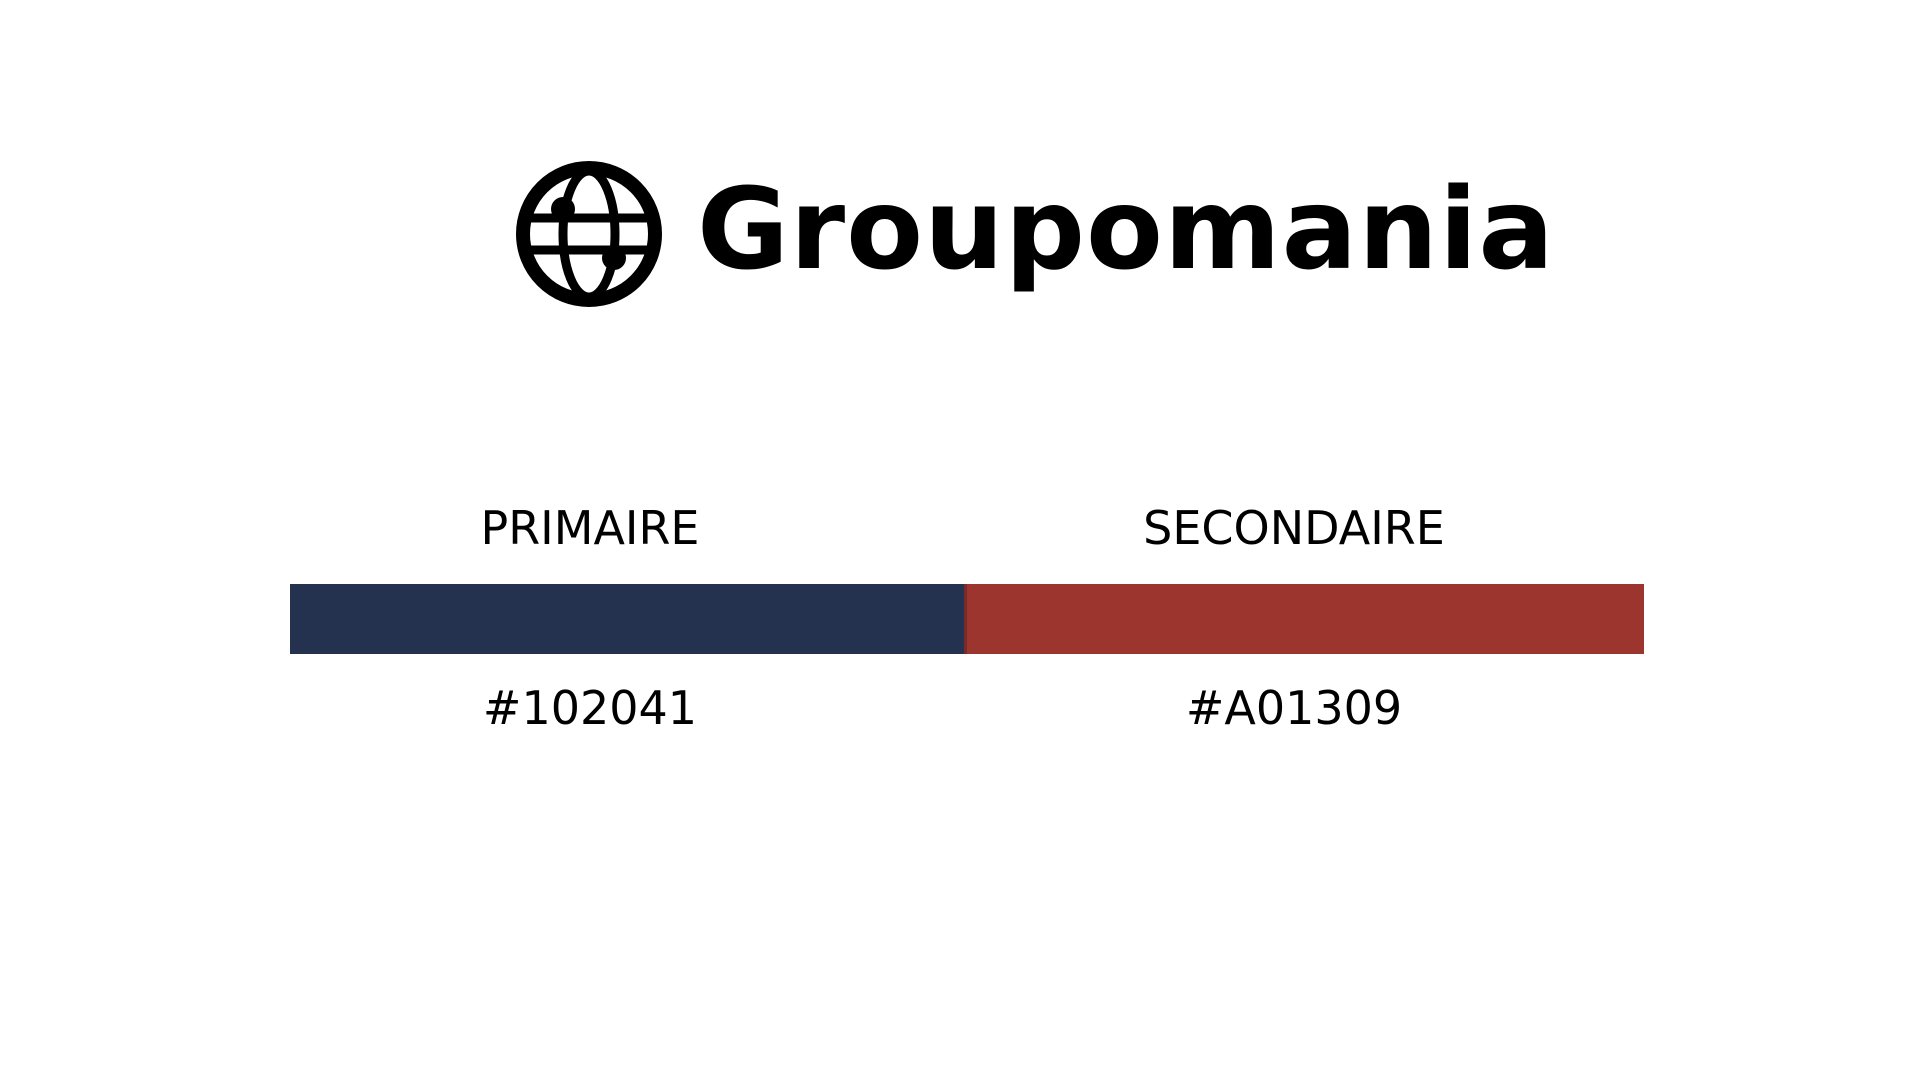  What do you see at coordinates (1294, 708) in the screenshot?
I see `secondary-color-code: #A01309` at bounding box center [1294, 708].